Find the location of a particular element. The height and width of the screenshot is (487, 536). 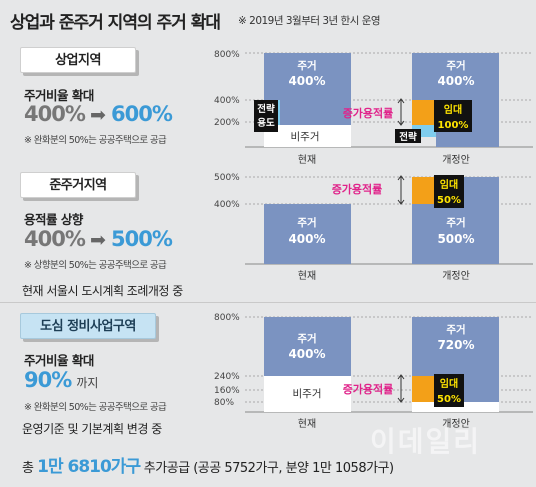

y-tick-label: 80% is located at coordinates (224, 403).